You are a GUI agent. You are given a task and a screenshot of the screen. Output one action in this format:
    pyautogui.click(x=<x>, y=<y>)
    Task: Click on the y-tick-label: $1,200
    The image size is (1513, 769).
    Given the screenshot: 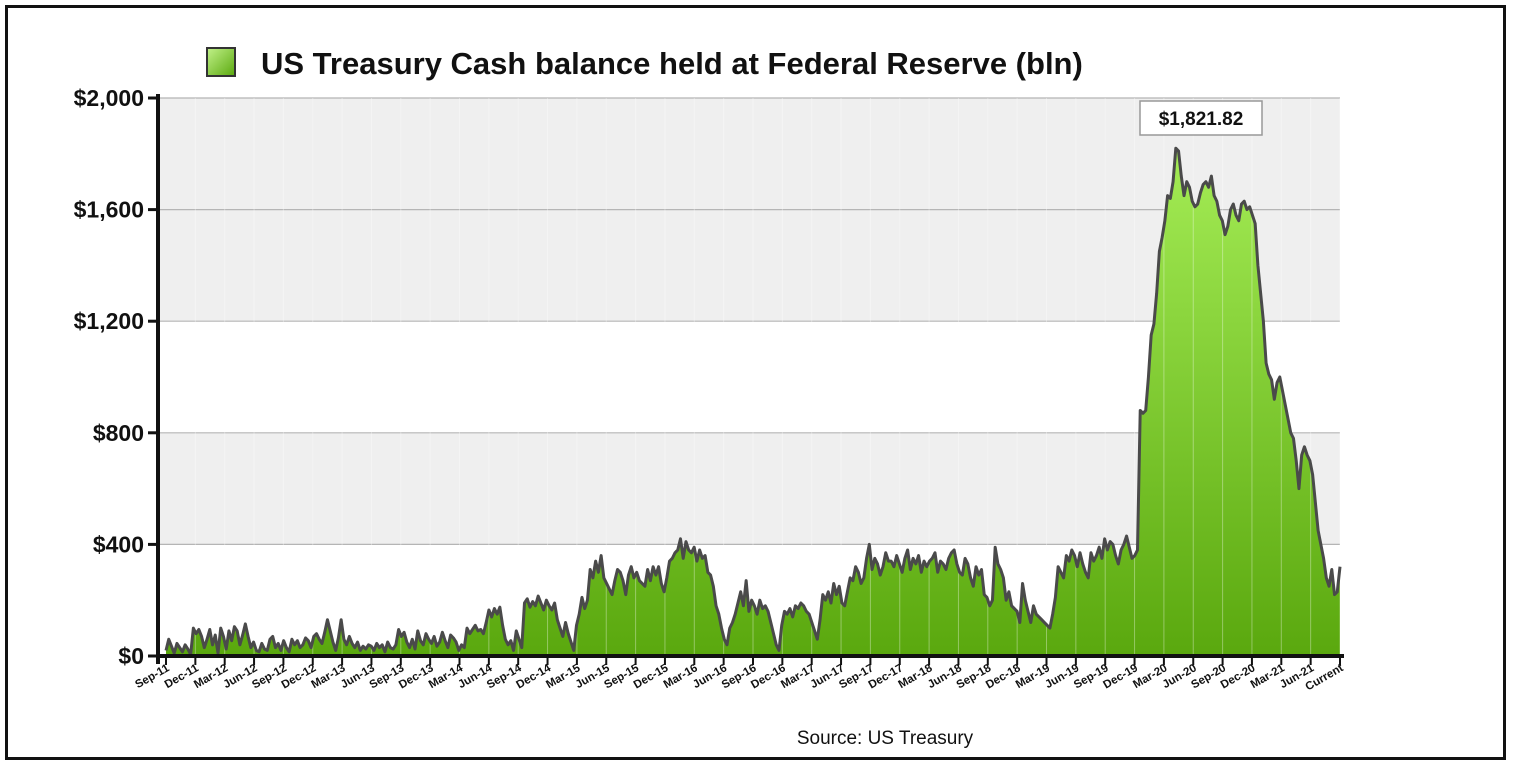 What is the action you would take?
    pyautogui.click(x=109, y=321)
    